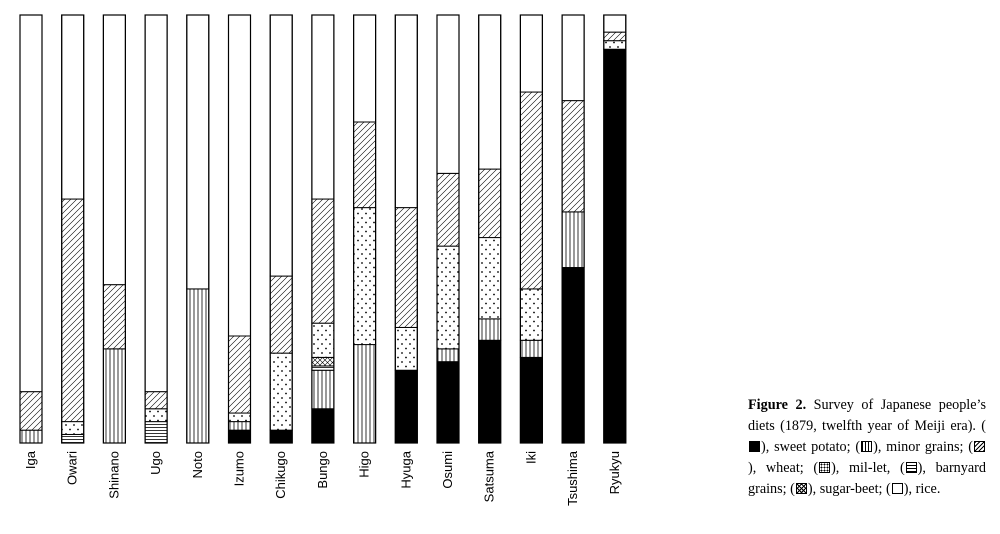 The width and height of the screenshot is (1000, 534). Describe the element at coordinates (531, 400) in the screenshot. I see `bar-segment-iki-sweet-potato` at that location.